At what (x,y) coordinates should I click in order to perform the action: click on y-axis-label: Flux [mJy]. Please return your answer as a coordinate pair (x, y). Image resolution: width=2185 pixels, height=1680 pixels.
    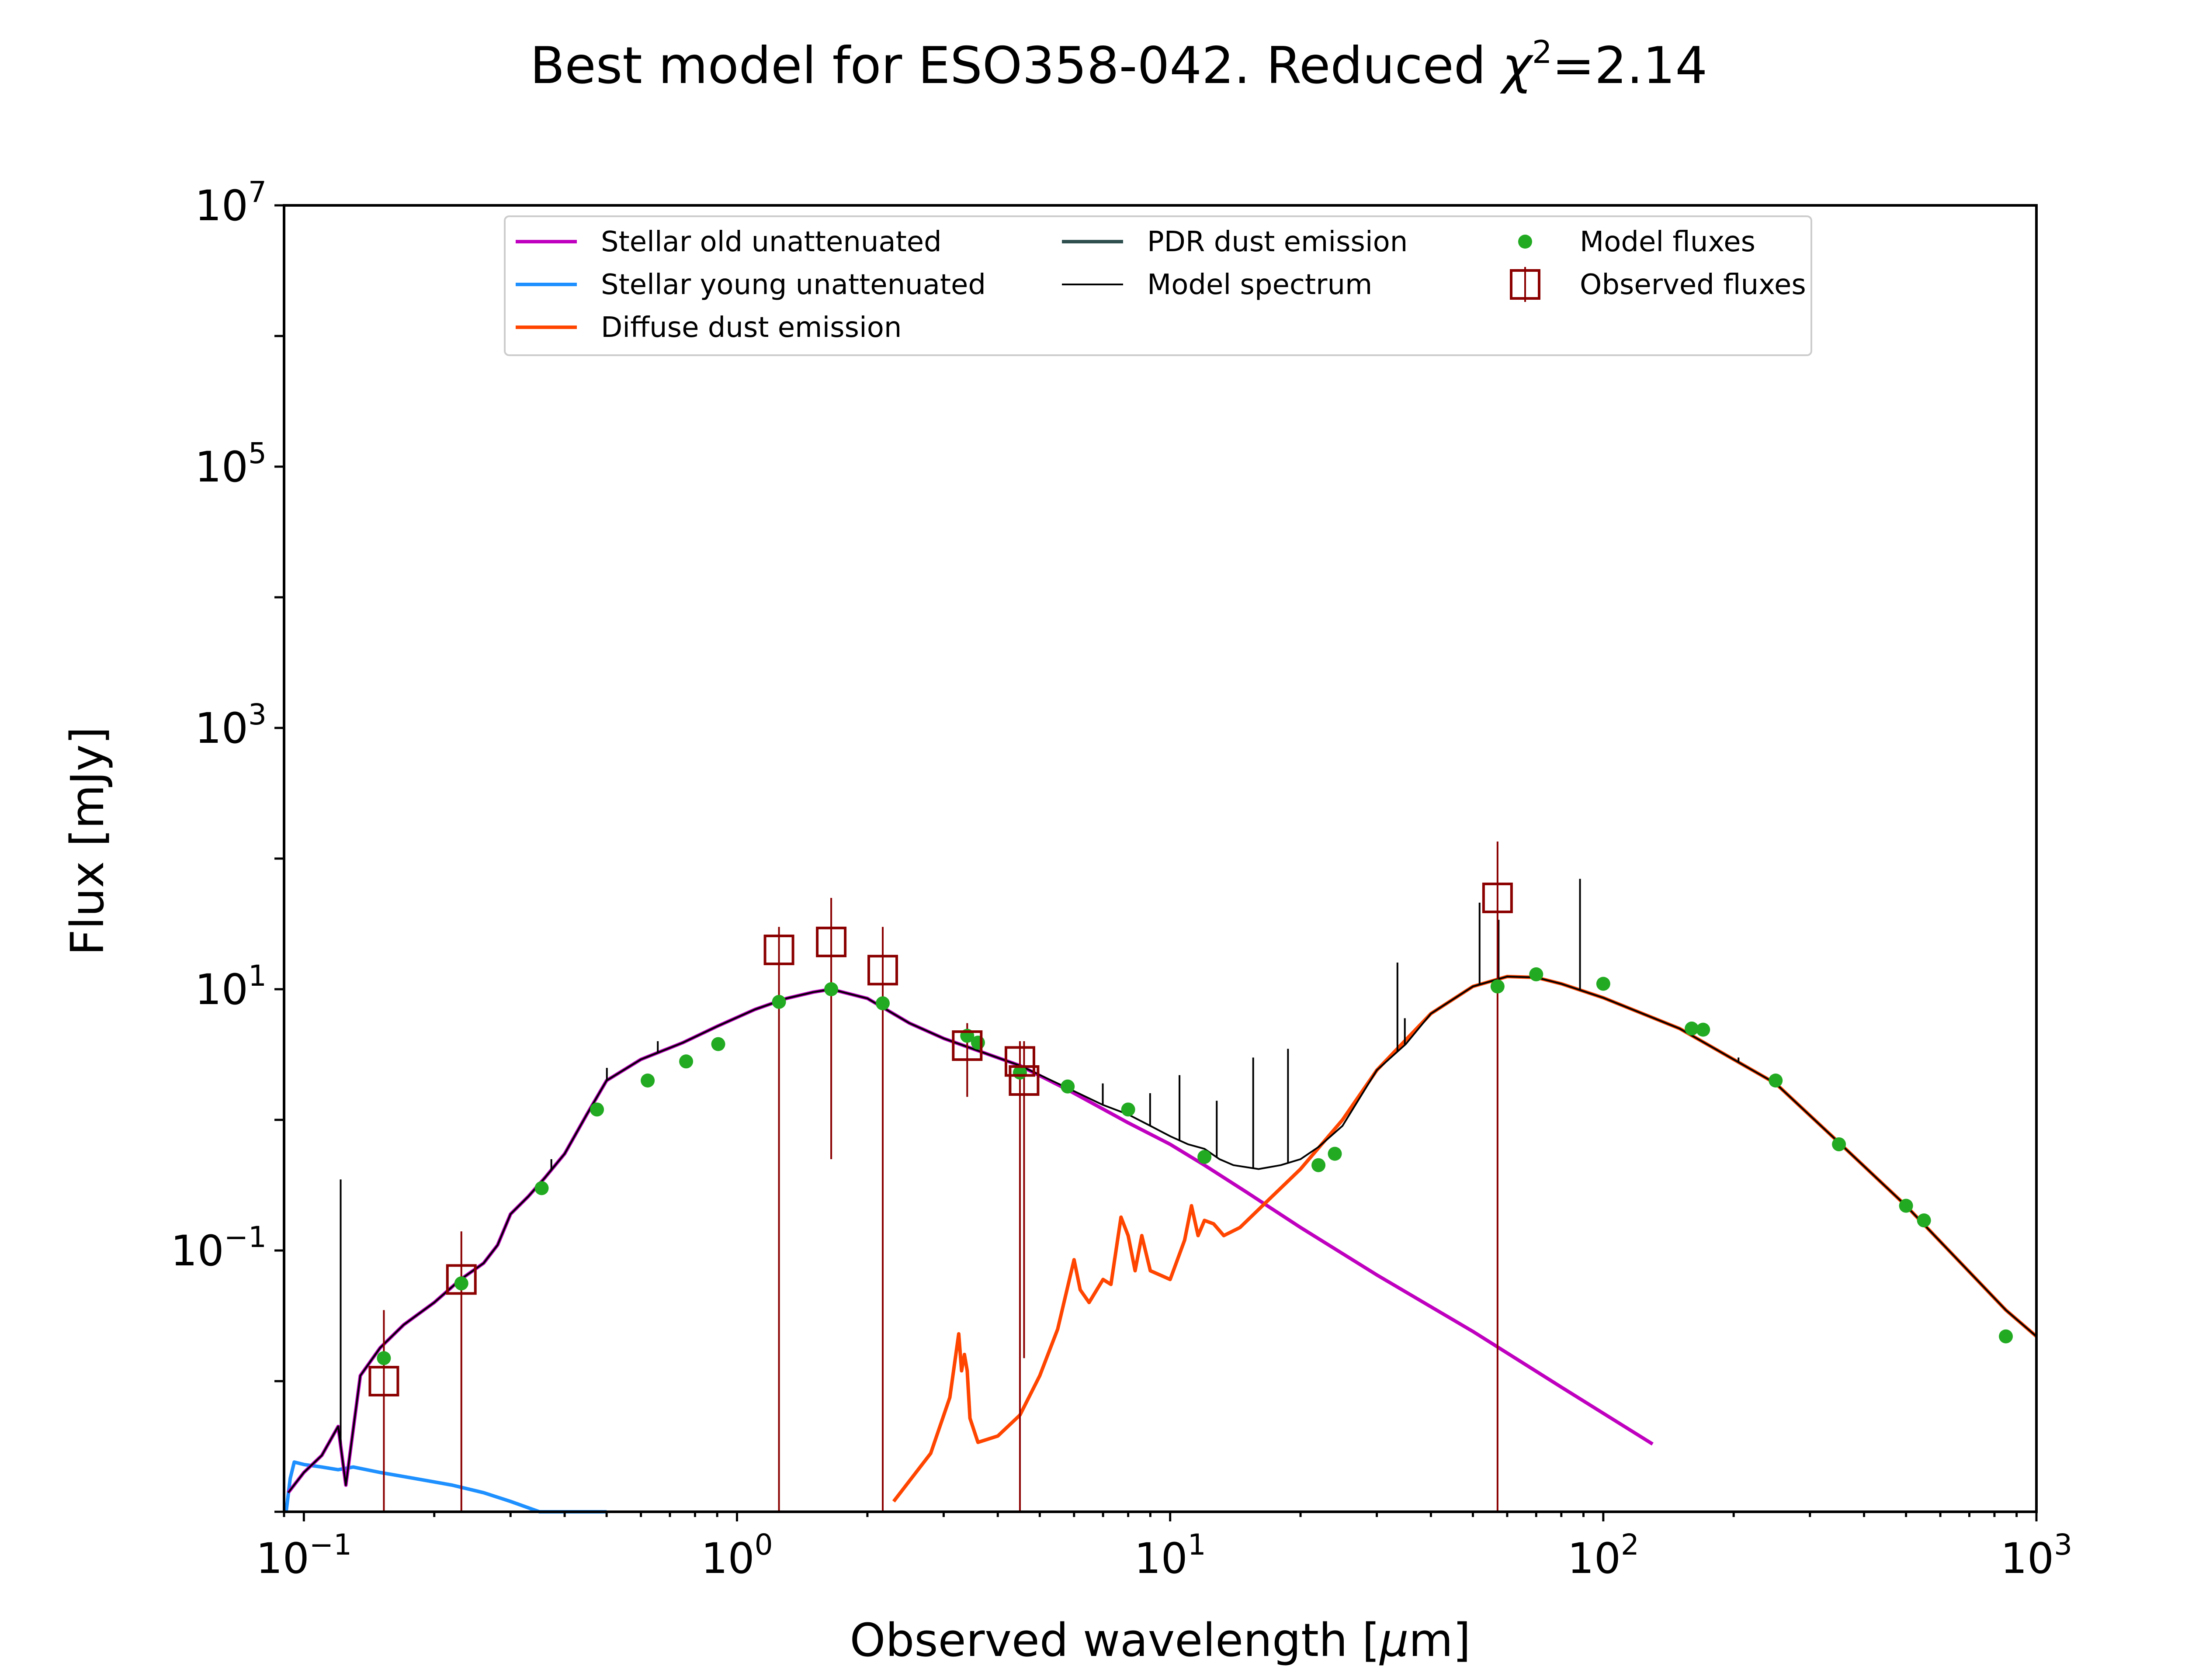
    Looking at the image, I should click on (87, 842).